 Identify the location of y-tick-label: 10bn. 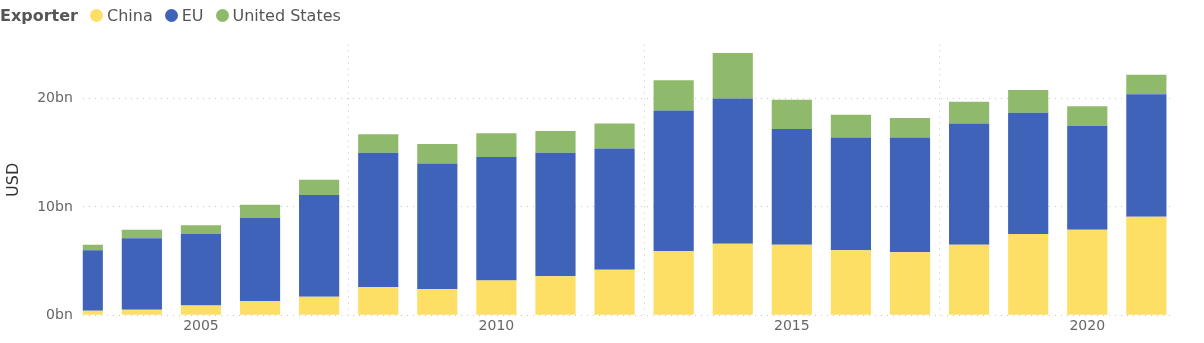
(55, 205).